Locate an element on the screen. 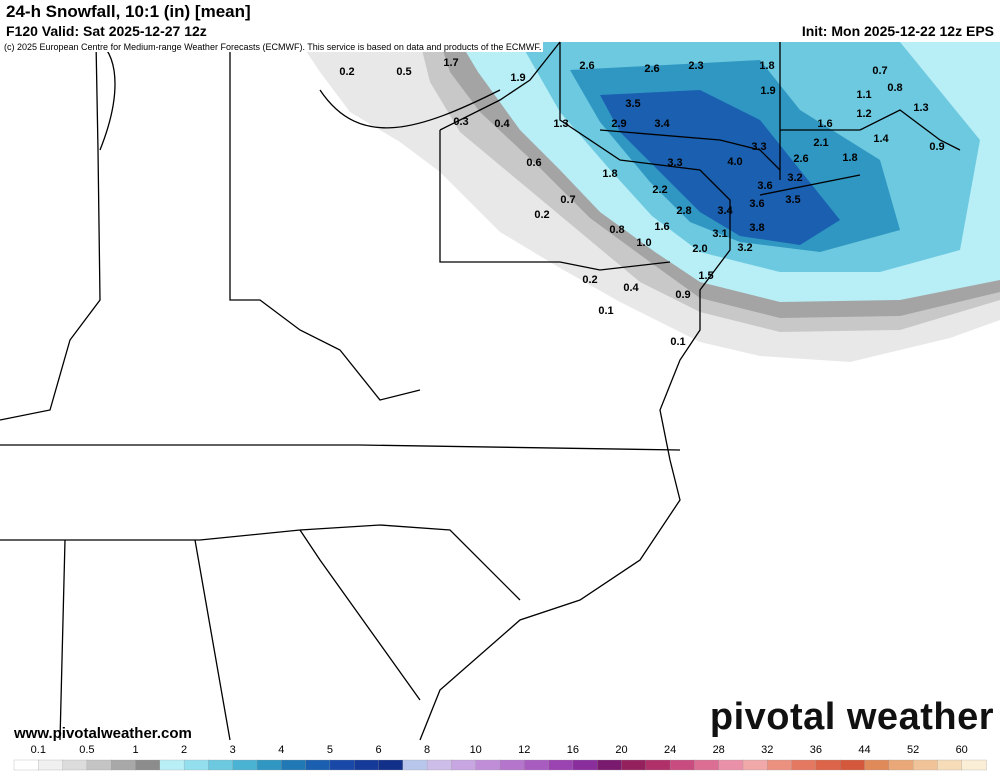 This screenshot has height=772, width=1000. valid-time: F120 Valid: Sat 2025-12-27 12z is located at coordinates (106, 31).